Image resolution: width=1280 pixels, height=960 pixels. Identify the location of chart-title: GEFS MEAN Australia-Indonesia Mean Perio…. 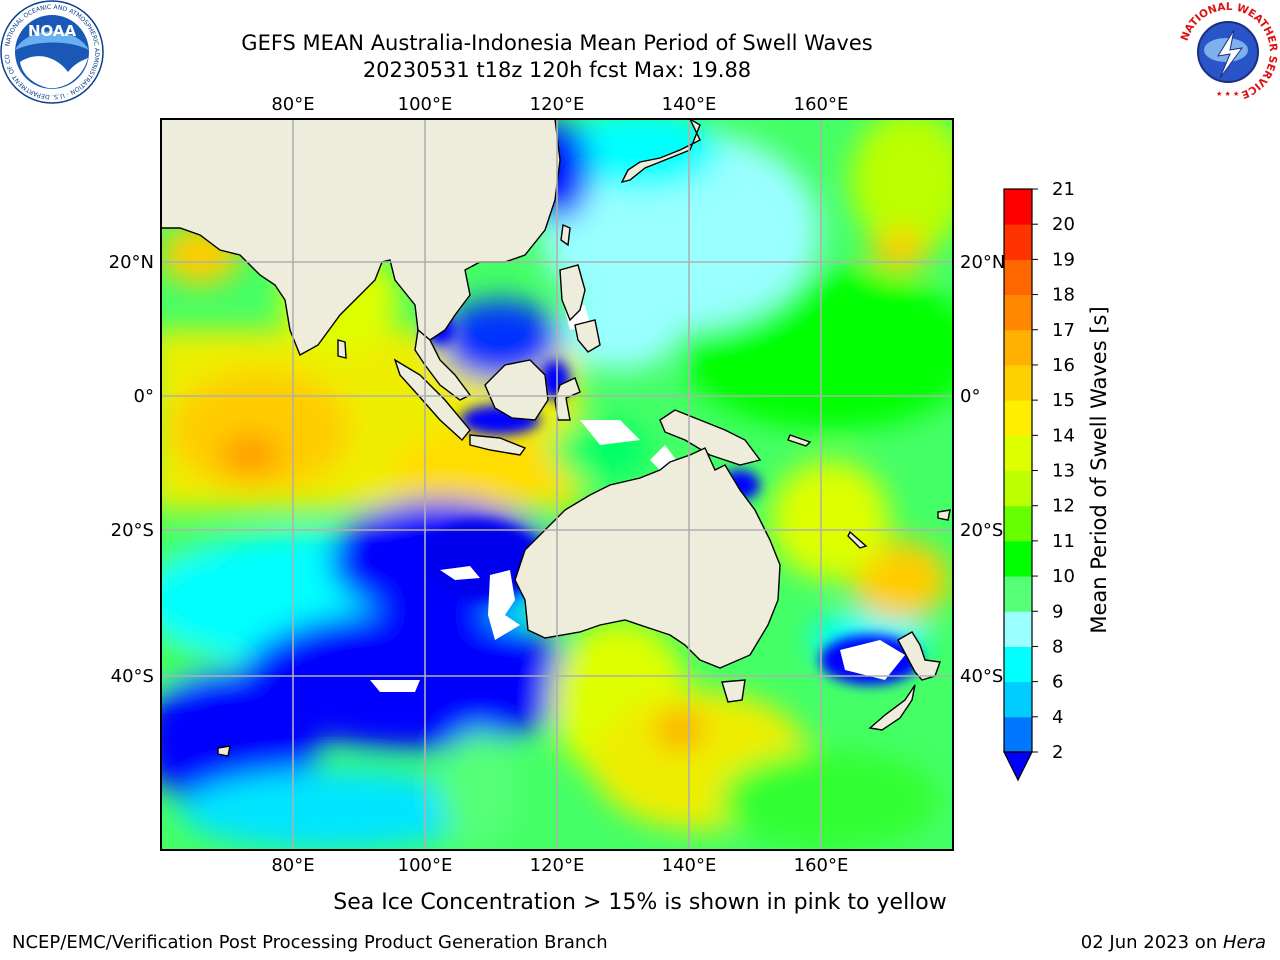
(557, 43).